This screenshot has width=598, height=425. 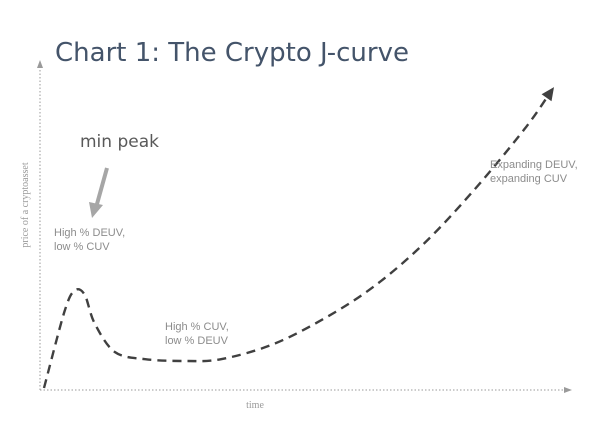 I want to click on annotation-trough-line1: High % CUV,, so click(x=197, y=327).